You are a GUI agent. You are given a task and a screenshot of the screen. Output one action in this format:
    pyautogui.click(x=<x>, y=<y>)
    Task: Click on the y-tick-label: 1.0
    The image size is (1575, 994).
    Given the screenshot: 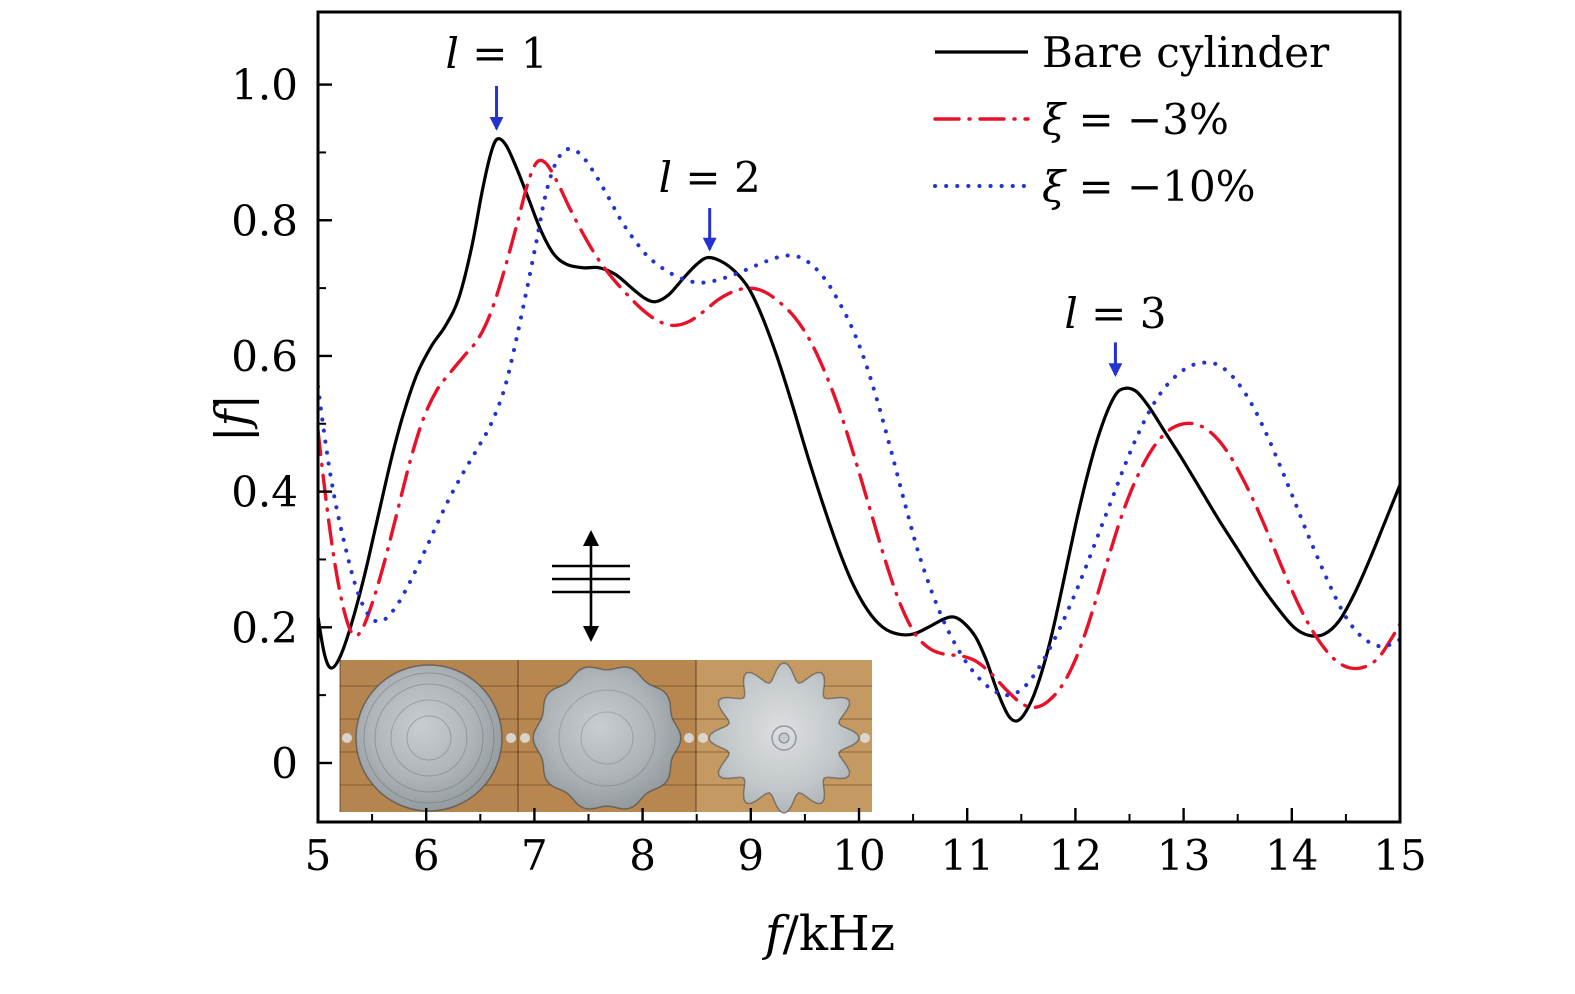 What is the action you would take?
    pyautogui.click(x=264, y=85)
    